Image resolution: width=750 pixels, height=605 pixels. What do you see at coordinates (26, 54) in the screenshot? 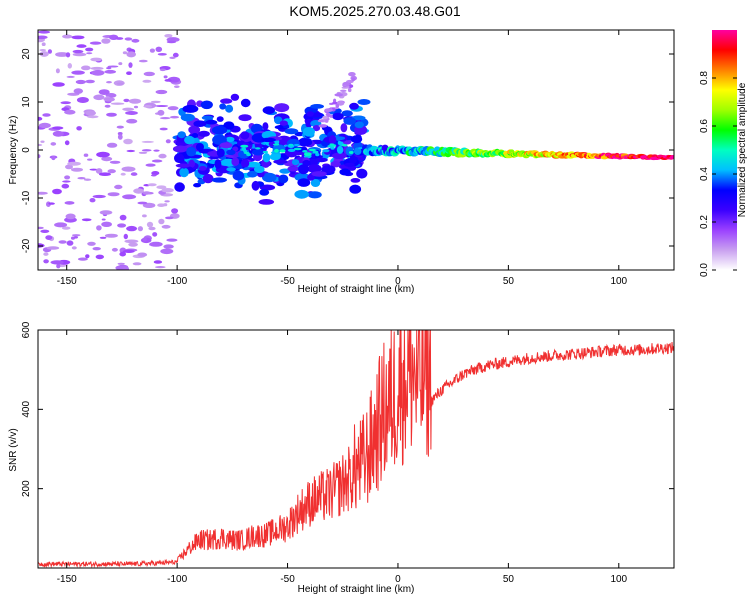
I see `y-tick-label: 20` at bounding box center [26, 54].